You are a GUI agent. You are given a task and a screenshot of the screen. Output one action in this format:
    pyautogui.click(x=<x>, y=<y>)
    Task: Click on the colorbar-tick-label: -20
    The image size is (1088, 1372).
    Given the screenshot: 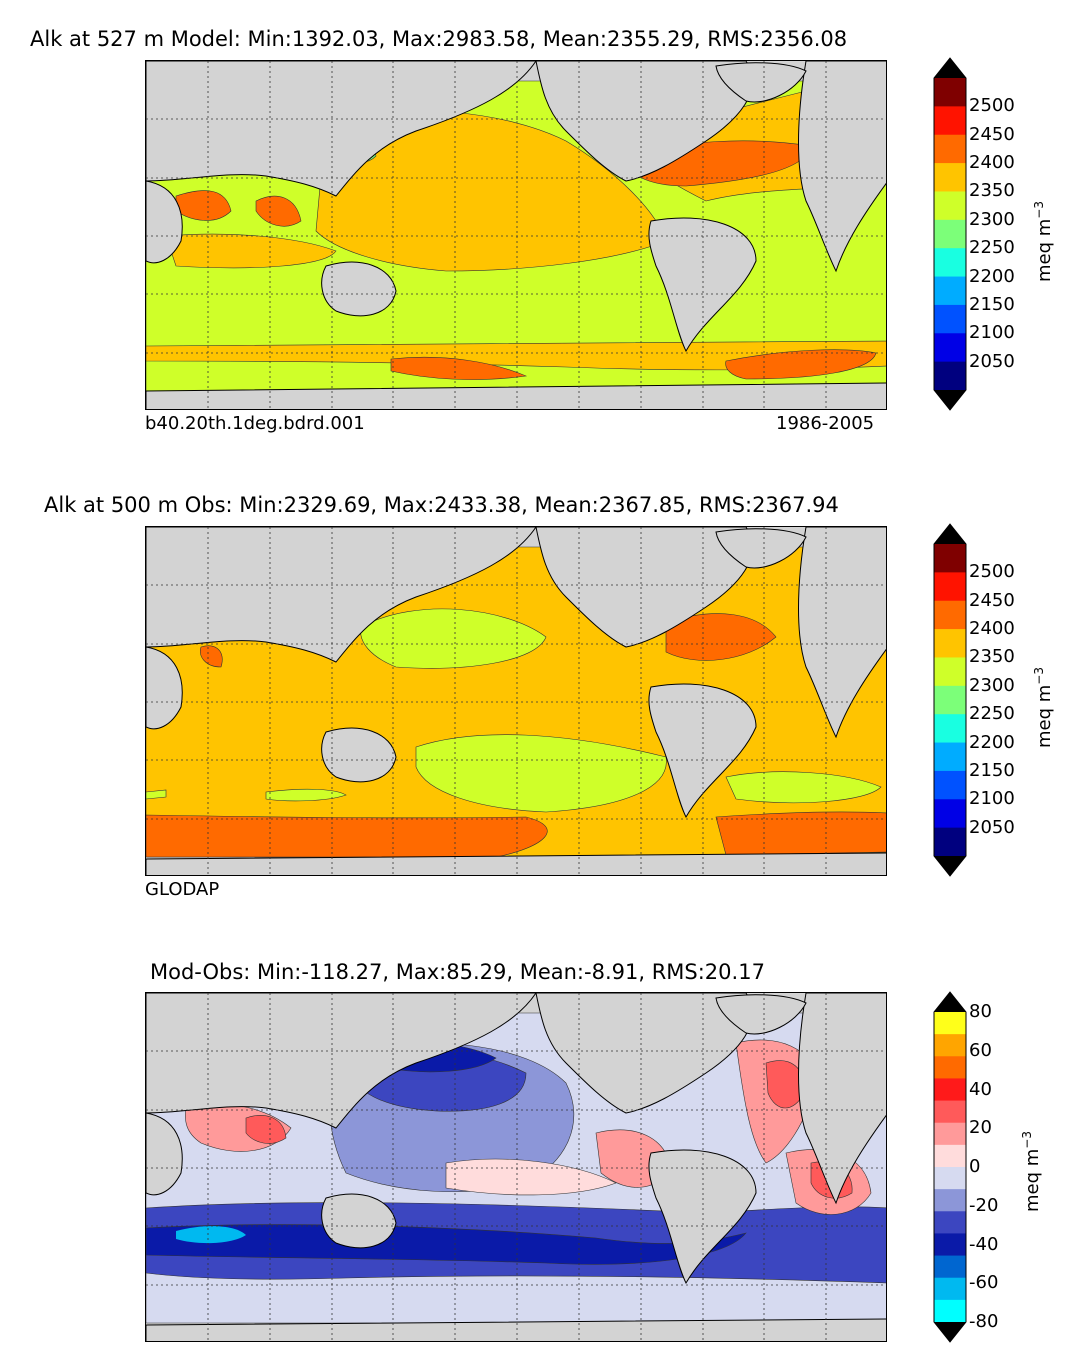 What is the action you would take?
    pyautogui.click(x=984, y=1205)
    